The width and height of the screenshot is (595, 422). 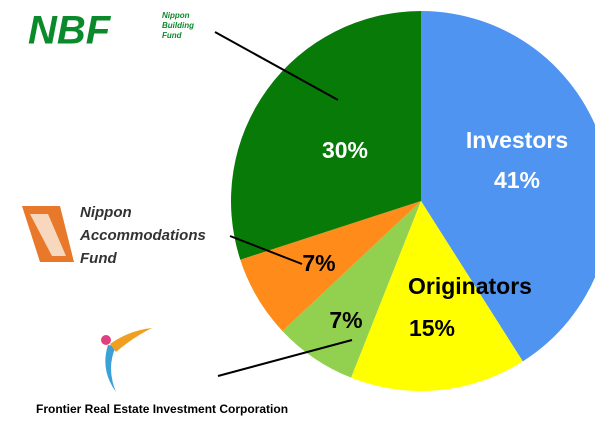 I want to click on value-label: 15%, so click(x=432, y=328).